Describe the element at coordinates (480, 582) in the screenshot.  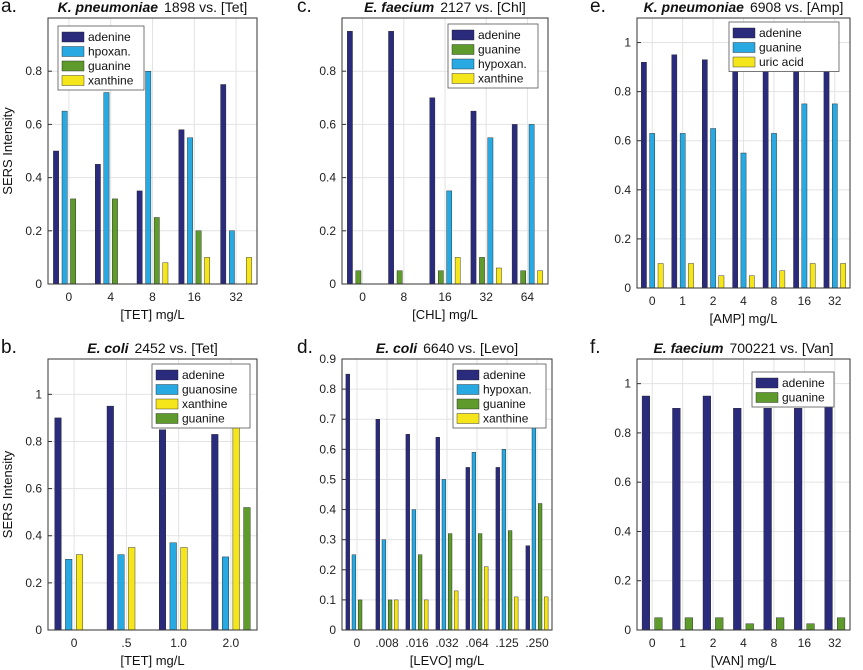
I see `bar-guanine-p064` at that location.